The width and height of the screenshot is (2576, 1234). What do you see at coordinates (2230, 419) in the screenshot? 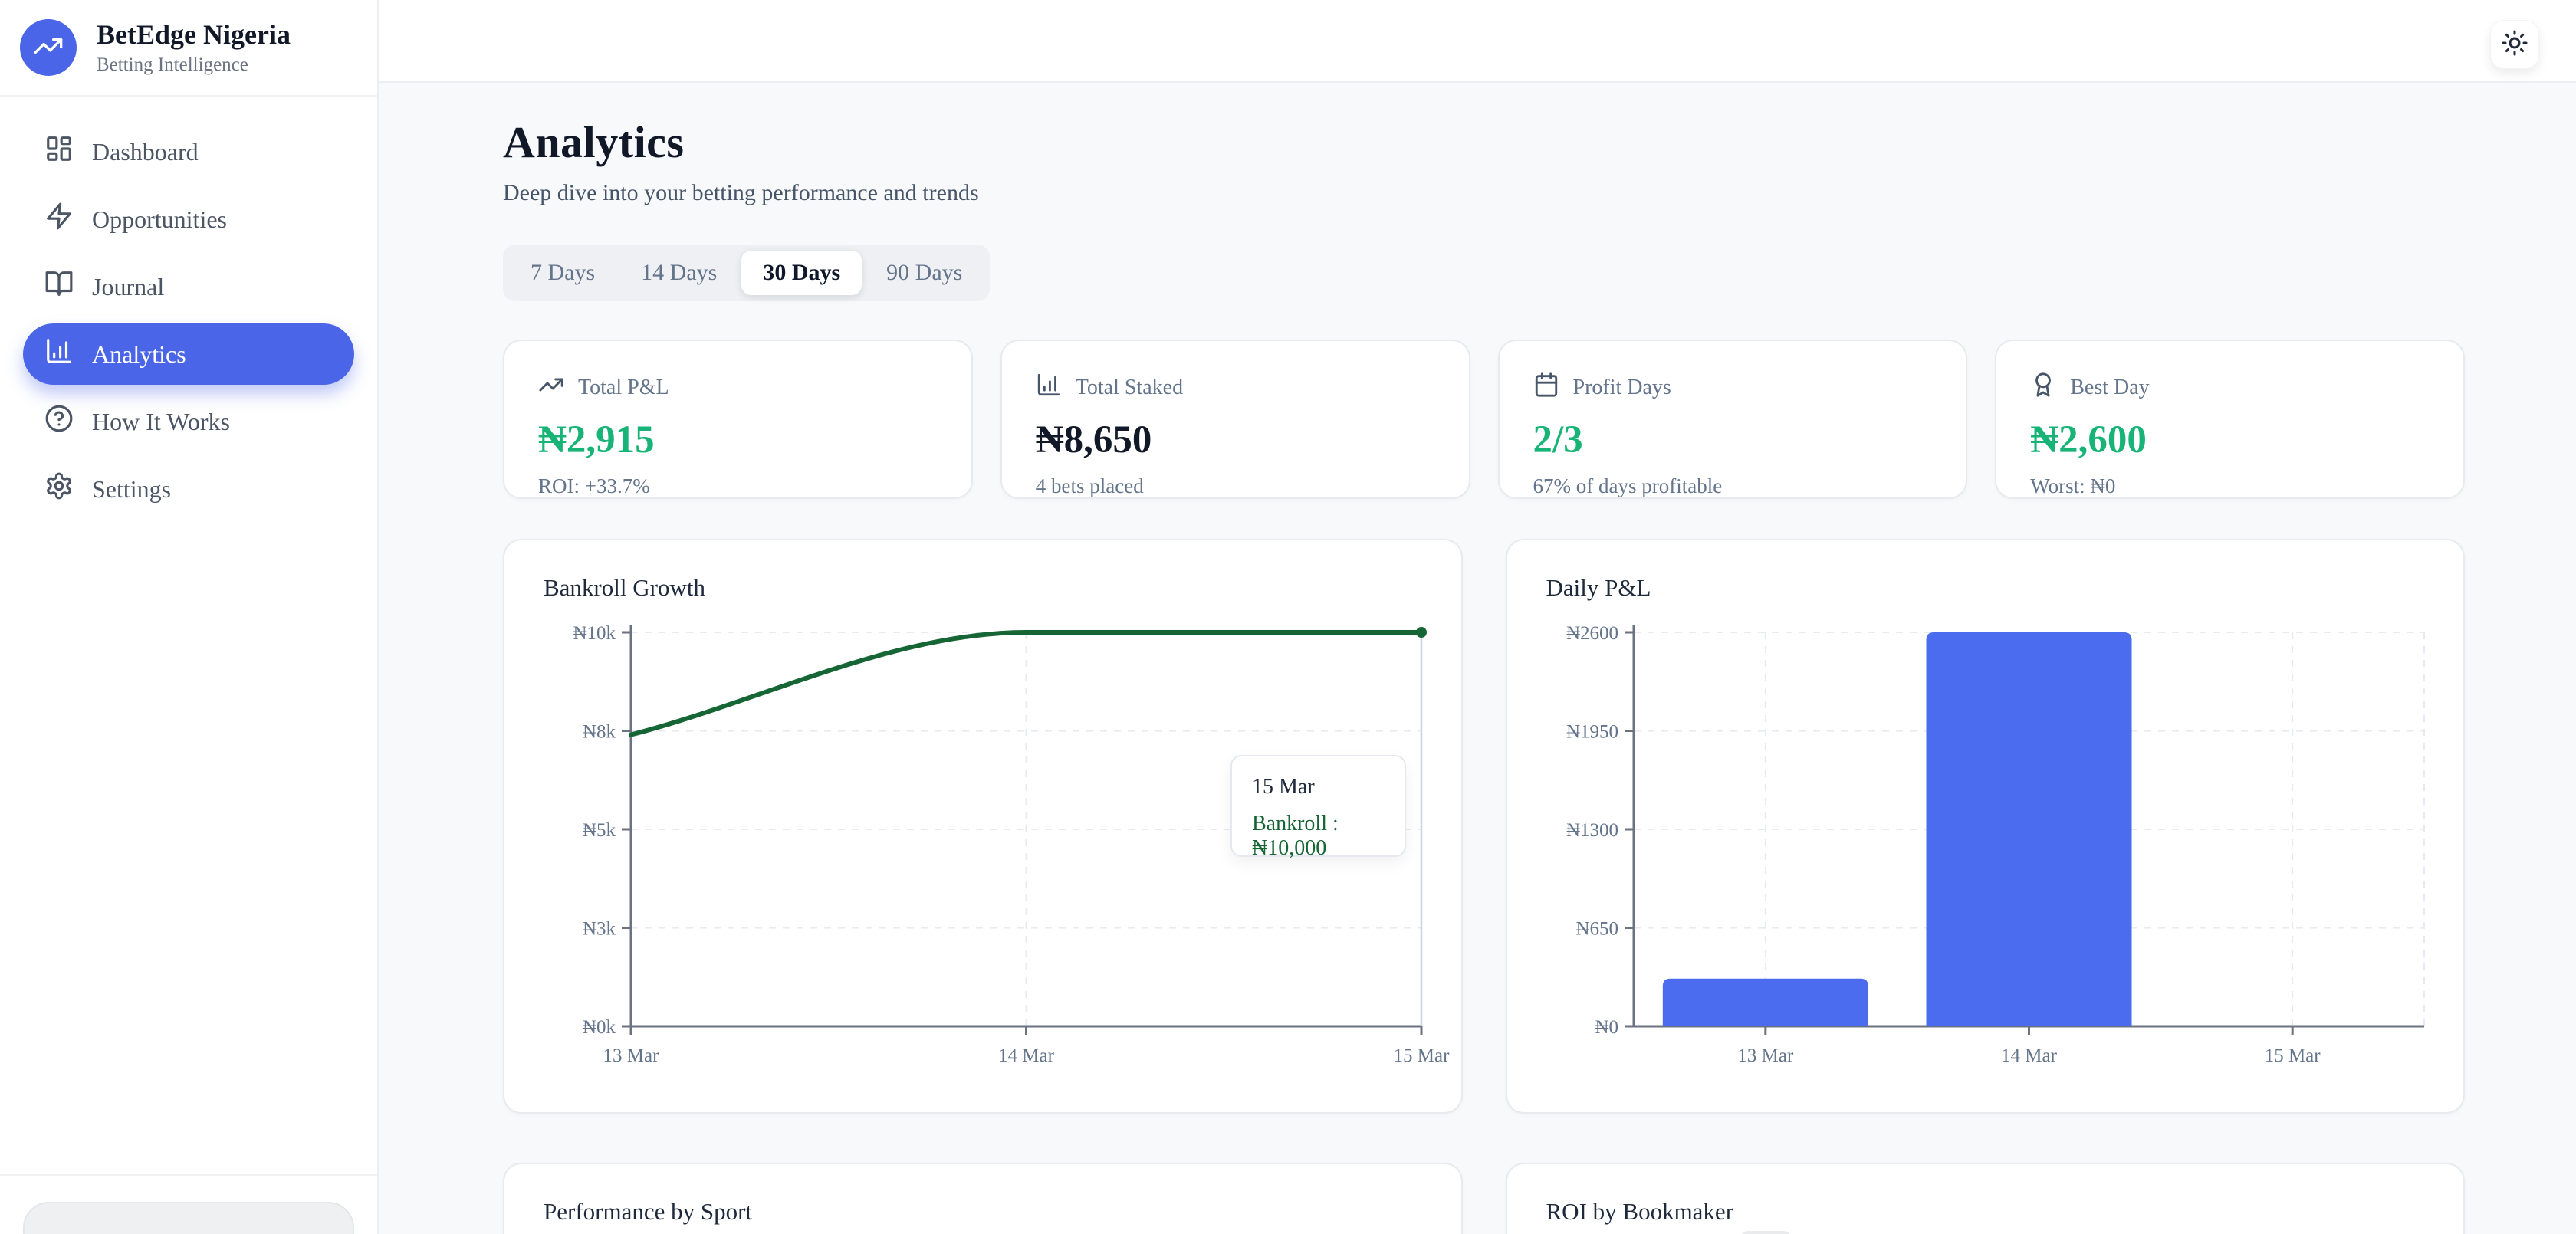
I see `stat-card-best-day: Best Day ₦2,600 Worst: ₦0` at bounding box center [2230, 419].